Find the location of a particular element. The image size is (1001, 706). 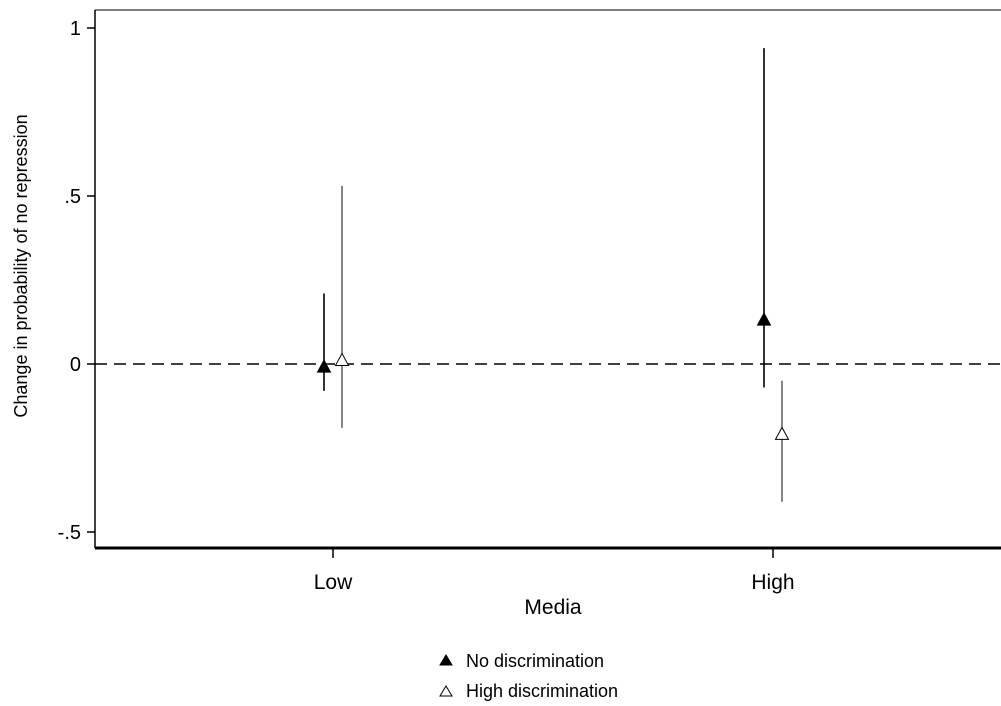

legend: No discrimination High discrimination is located at coordinates (528, 676).